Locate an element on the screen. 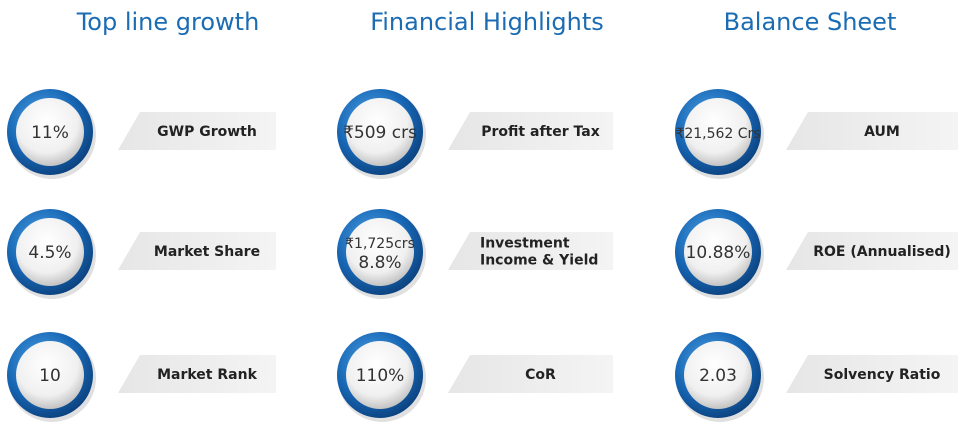  metric-value: ₹1,725crs is located at coordinates (380, 244).